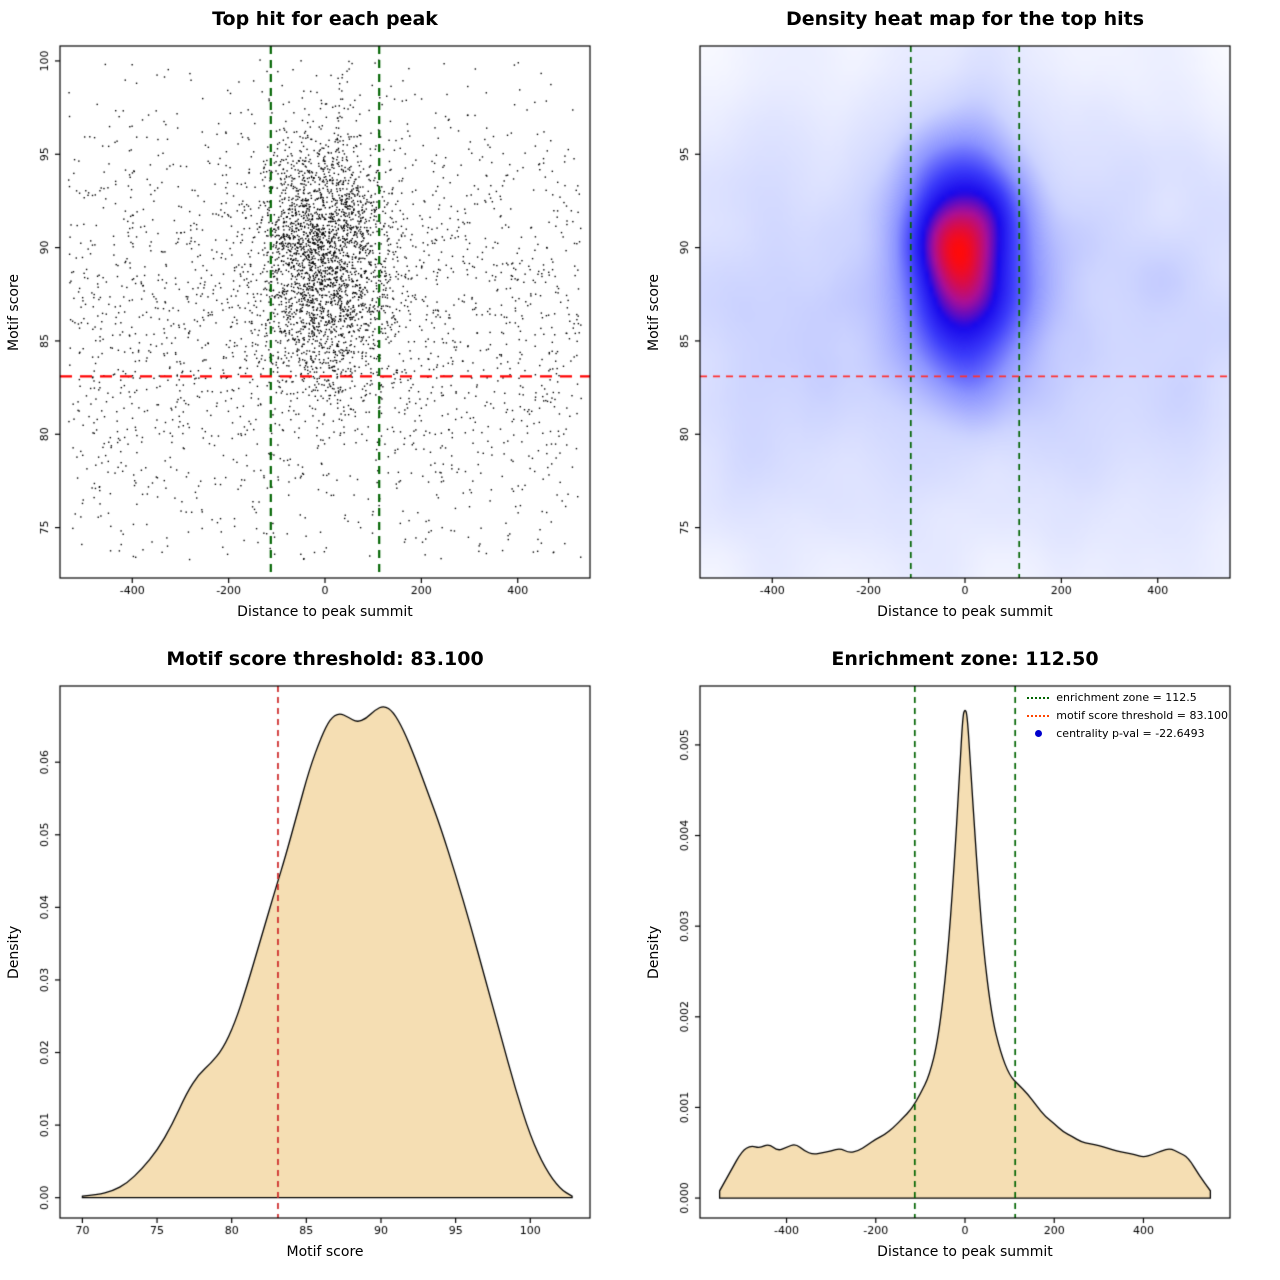 Image resolution: width=1280 pixels, height=1280 pixels. Describe the element at coordinates (965, 19) in the screenshot. I see `panel-title: Density heat map for the top hits` at that location.